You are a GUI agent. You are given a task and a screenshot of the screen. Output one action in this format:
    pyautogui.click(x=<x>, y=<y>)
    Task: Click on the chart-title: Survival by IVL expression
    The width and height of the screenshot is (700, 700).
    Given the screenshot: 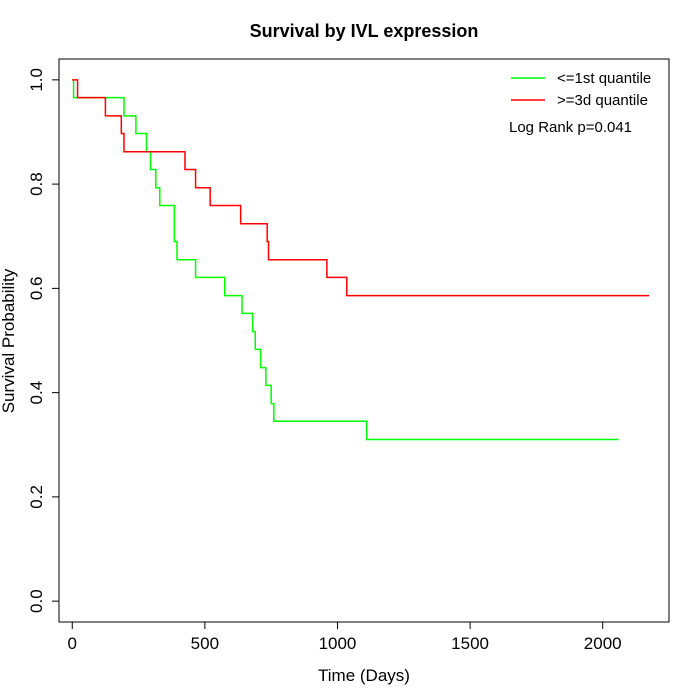 What is the action you would take?
    pyautogui.click(x=364, y=31)
    